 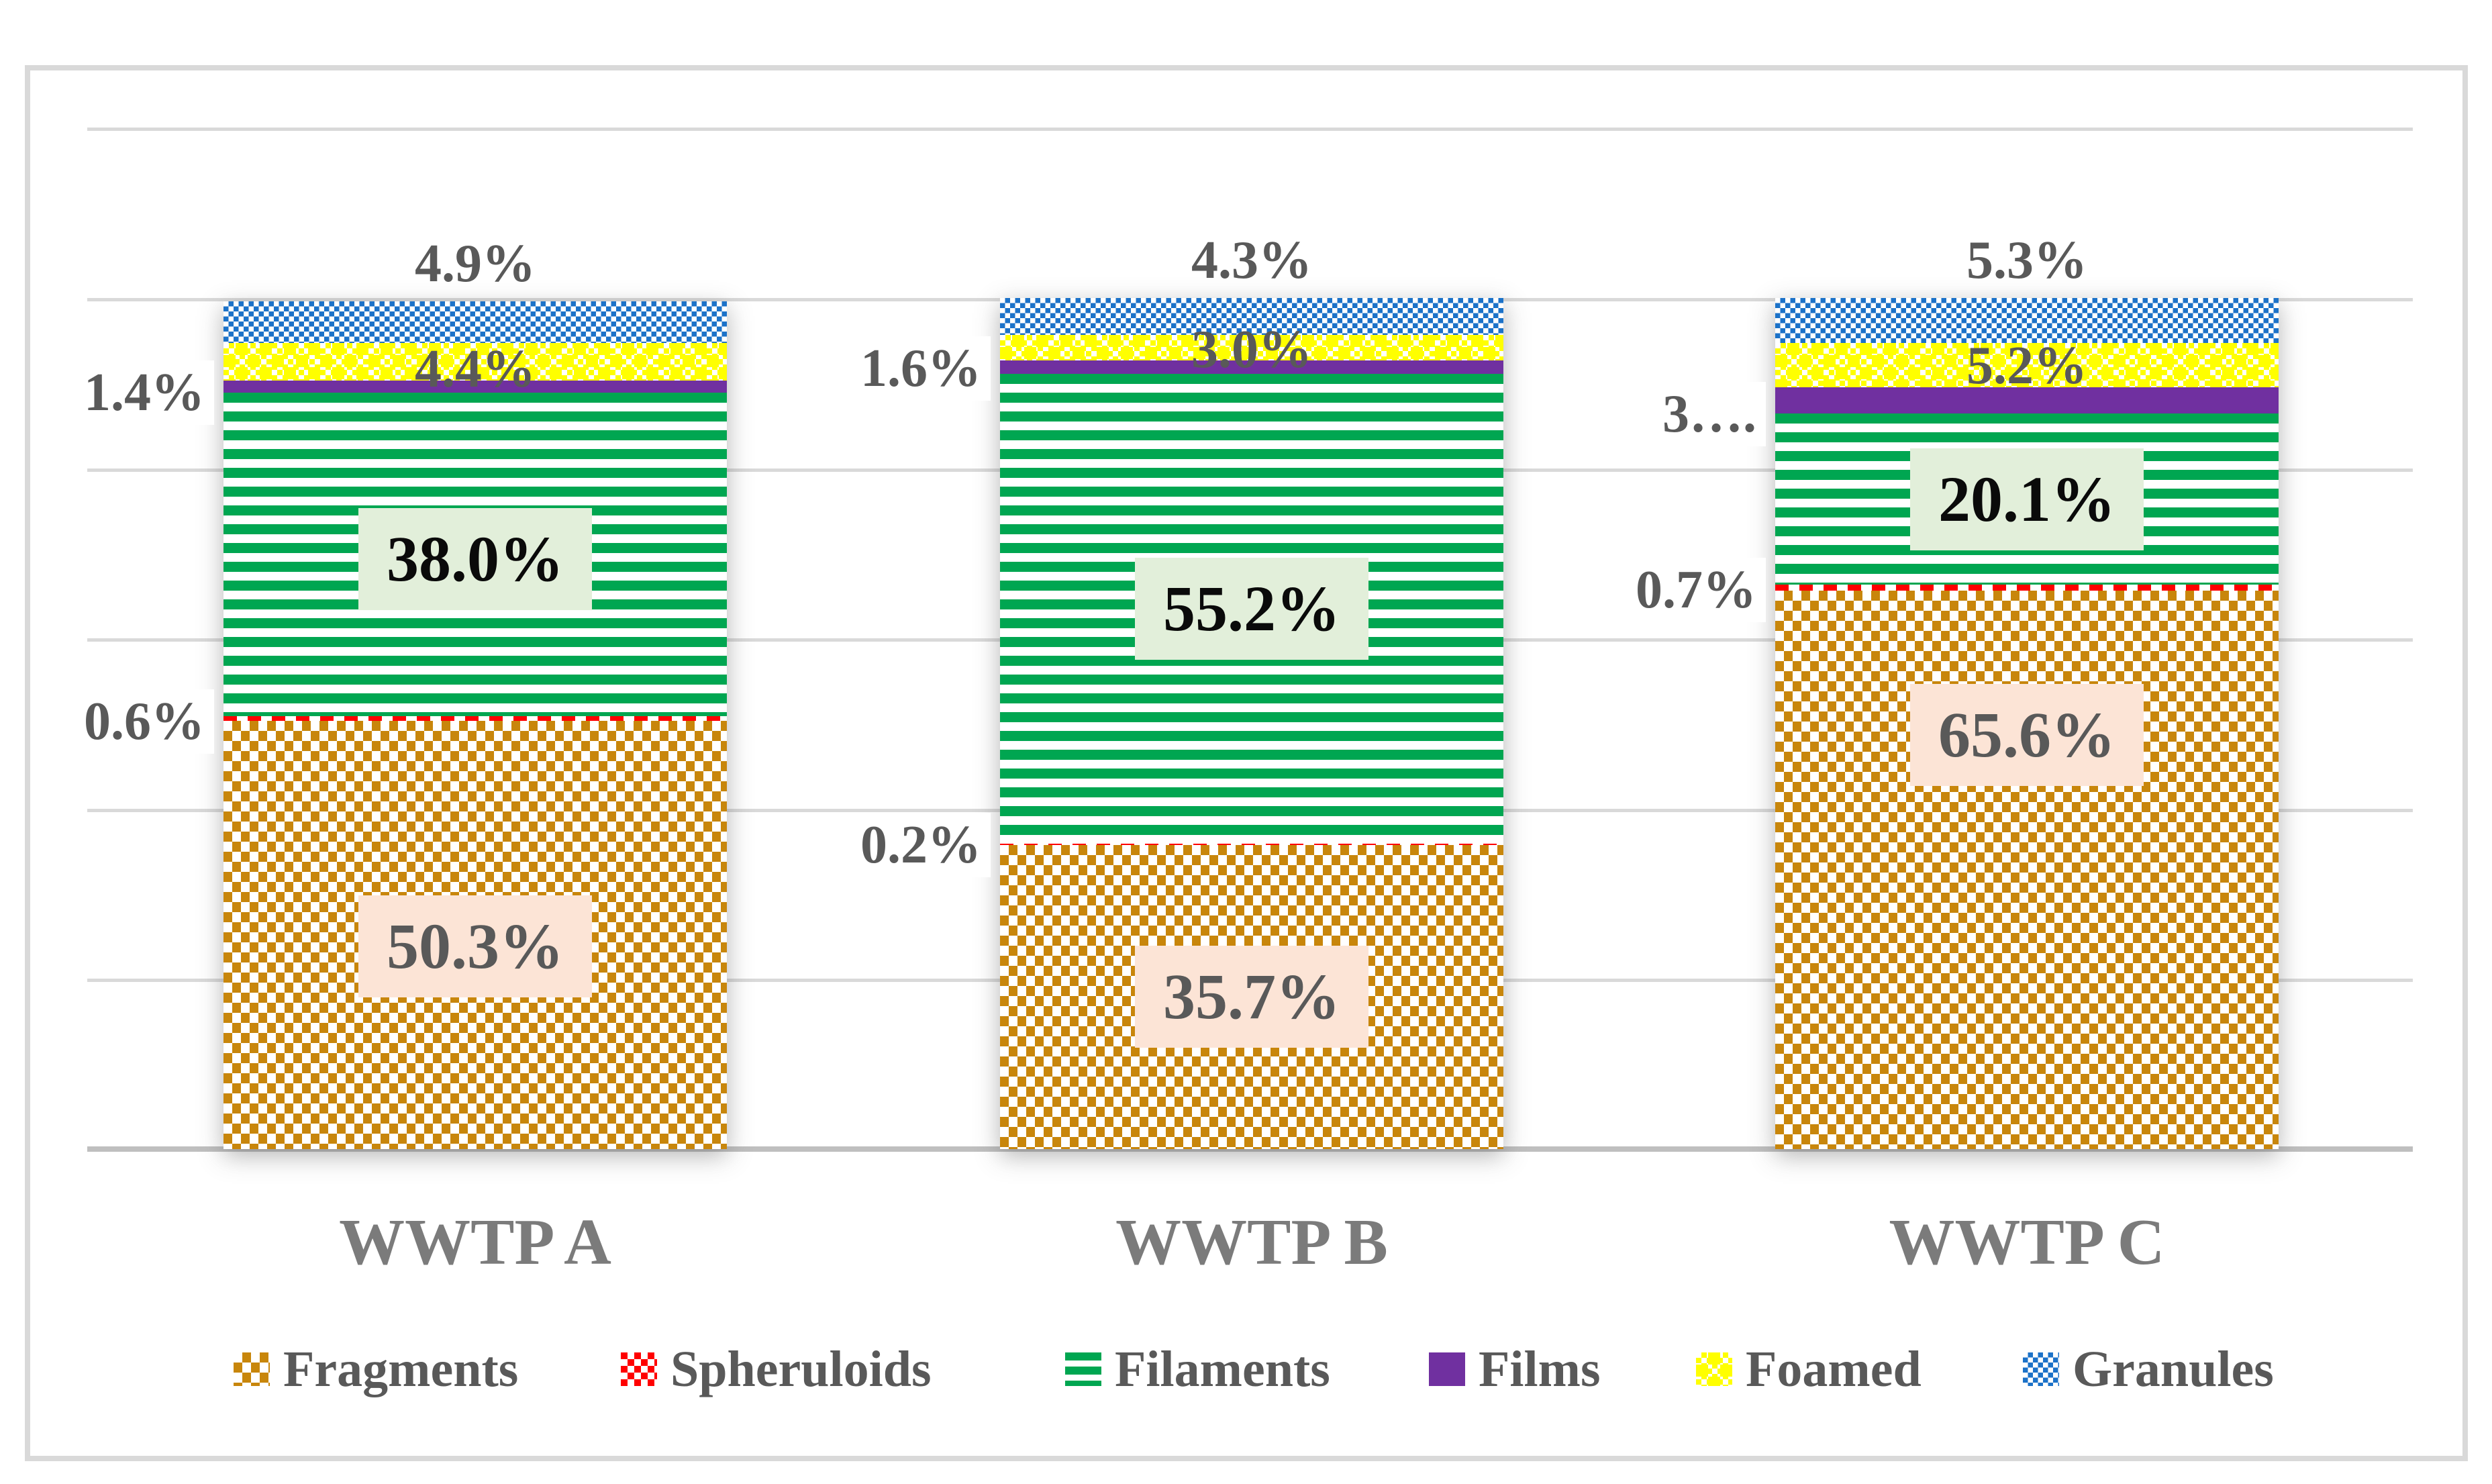 I want to click on segment-spheruloids-wwtp-b, so click(x=1251, y=845).